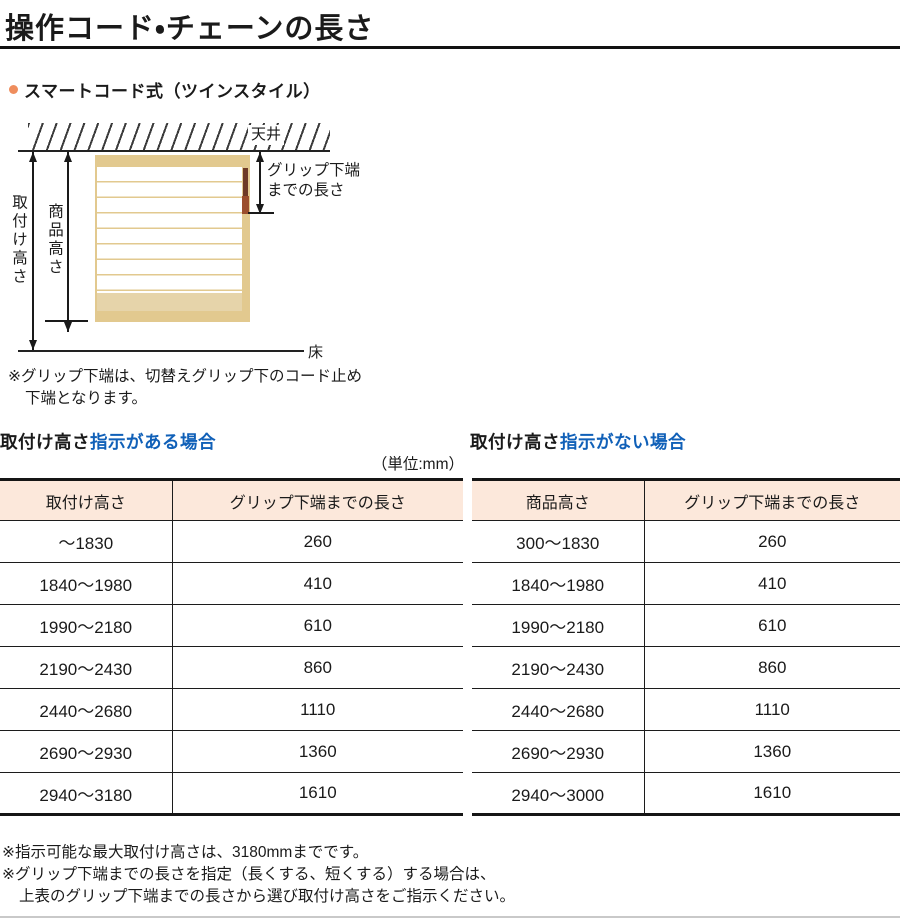 The width and height of the screenshot is (900, 920). I want to click on table-cell: ～1830, so click(86, 541).